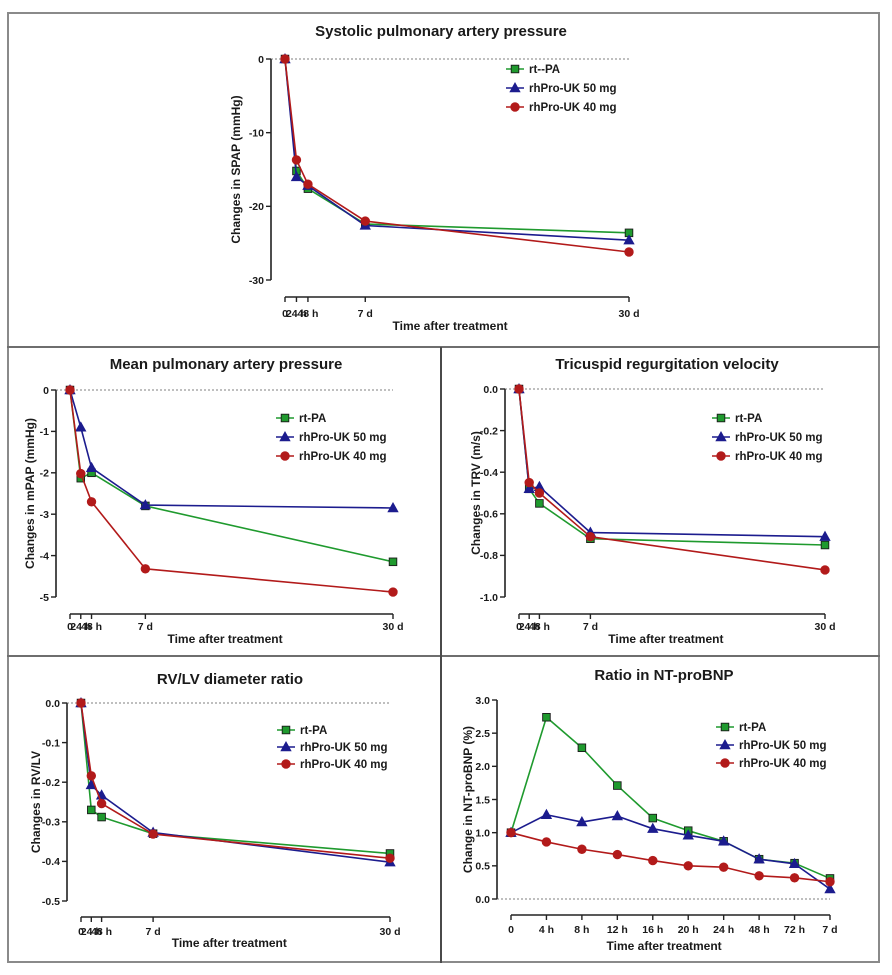  Describe the element at coordinates (482, 767) in the screenshot. I see `y-tick-label: 2.0` at that location.